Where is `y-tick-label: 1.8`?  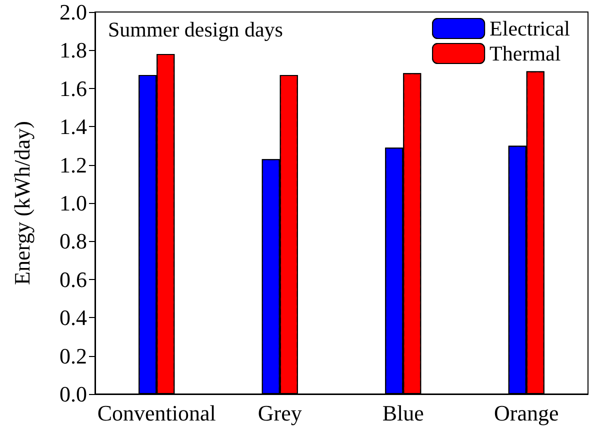 y-tick-label: 1.8 is located at coordinates (73, 50).